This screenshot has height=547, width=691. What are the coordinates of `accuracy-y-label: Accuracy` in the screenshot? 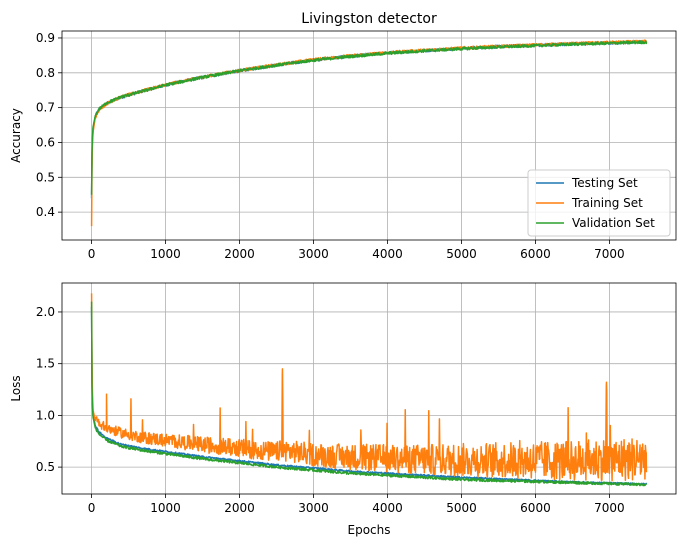 It's located at (16, 135).